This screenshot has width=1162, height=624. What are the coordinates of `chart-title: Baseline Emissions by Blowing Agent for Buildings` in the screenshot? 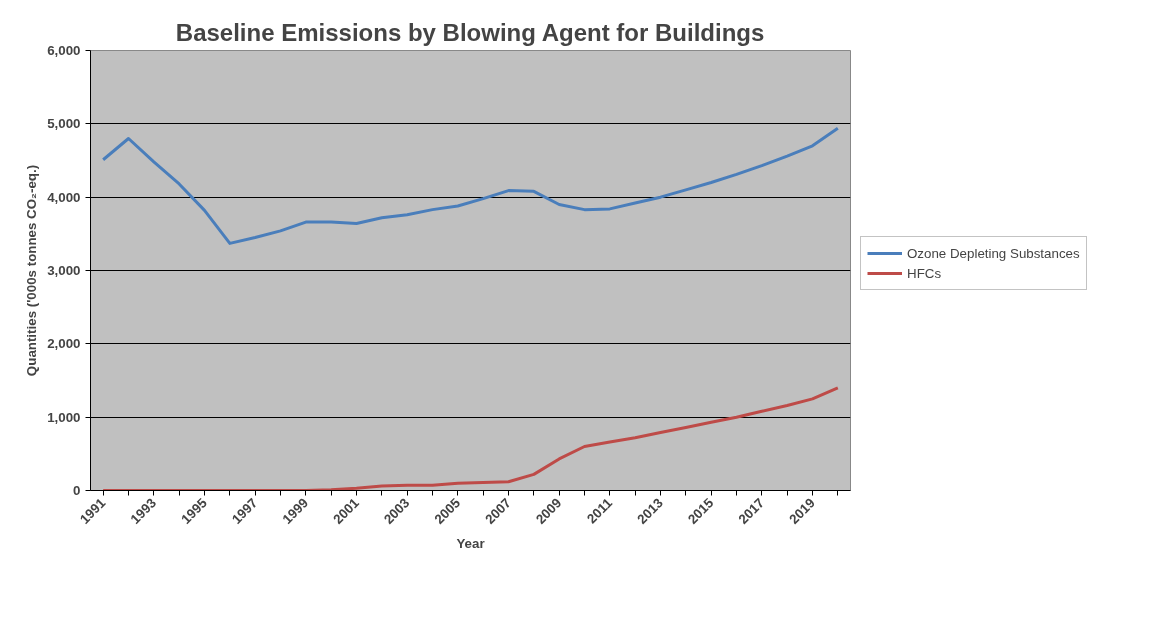 It's located at (470, 32).